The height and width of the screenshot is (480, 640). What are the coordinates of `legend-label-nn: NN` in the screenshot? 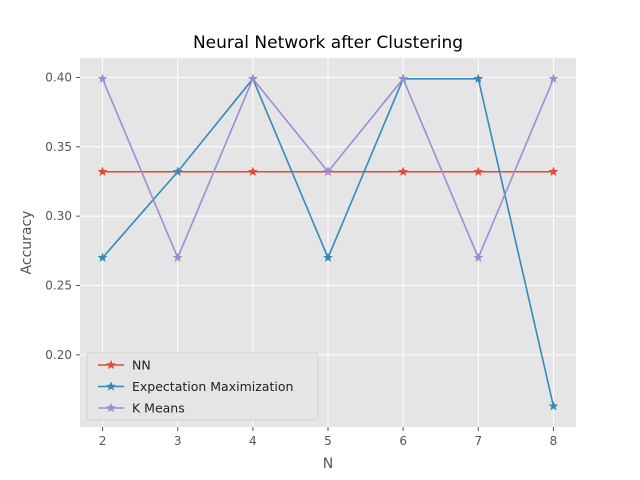 It's located at (141, 365).